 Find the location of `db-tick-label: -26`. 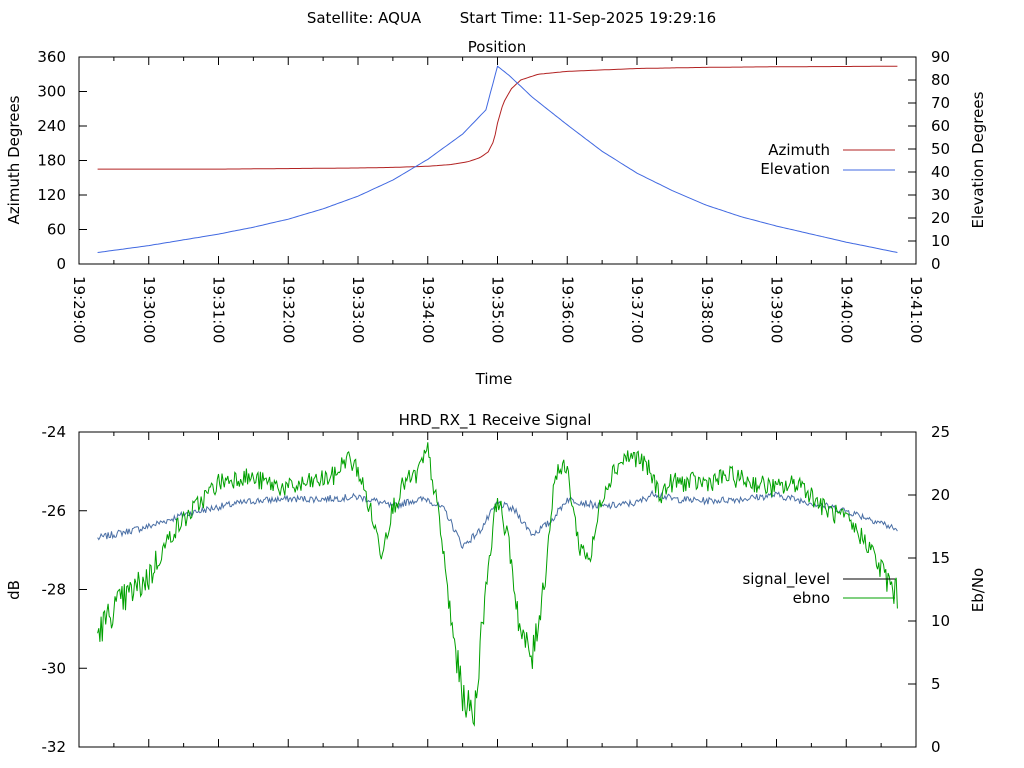

db-tick-label: -26 is located at coordinates (54, 511).